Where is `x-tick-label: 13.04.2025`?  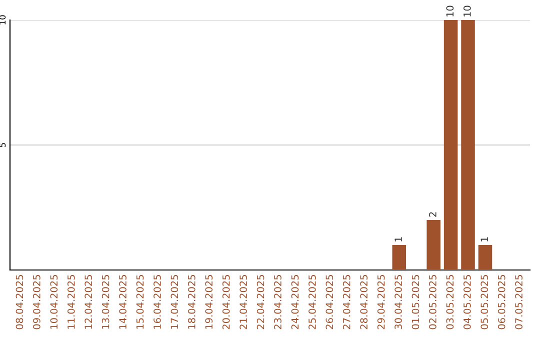
x-tick-label: 13.04.2025 is located at coordinates (106, 302).